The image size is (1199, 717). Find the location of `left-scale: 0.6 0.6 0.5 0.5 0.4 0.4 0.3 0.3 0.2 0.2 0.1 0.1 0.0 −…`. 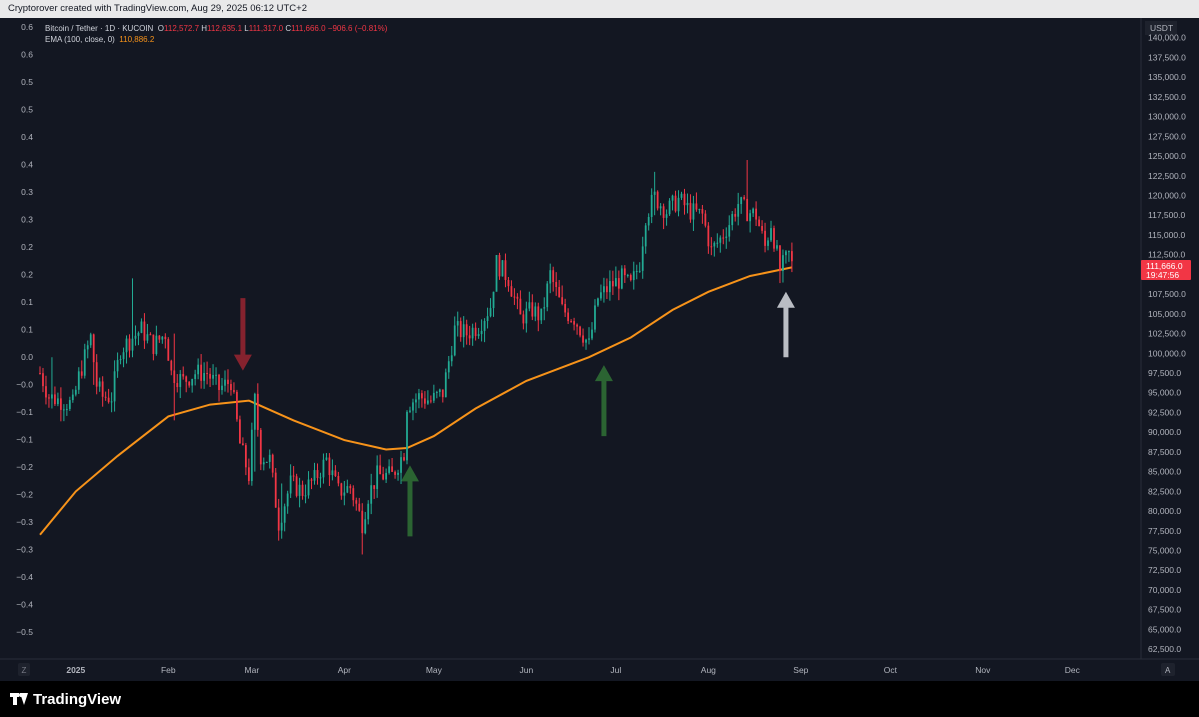

left-scale: 0.6 0.6 0.5 0.5 0.4 0.4 0.3 0.3 0.2 0.2 0.1 0.1 0.0 −… is located at coordinates (24, 329).